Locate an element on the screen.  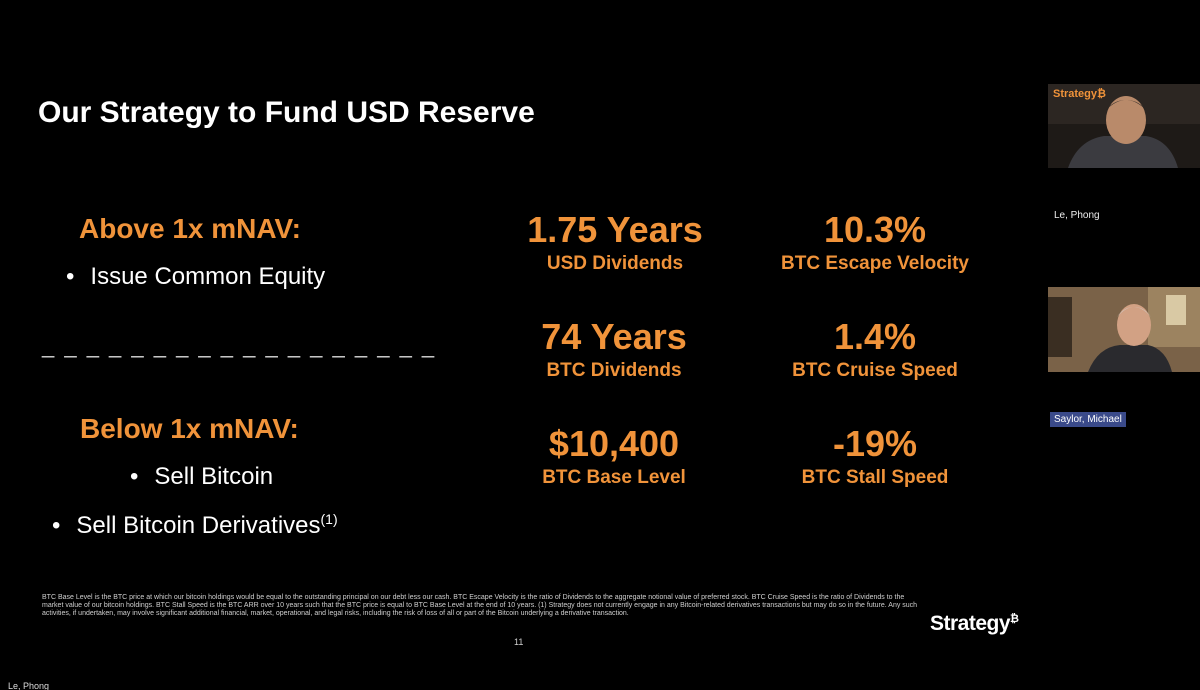
metric-label: BTC Escape Velocity is located at coordinates (875, 263).